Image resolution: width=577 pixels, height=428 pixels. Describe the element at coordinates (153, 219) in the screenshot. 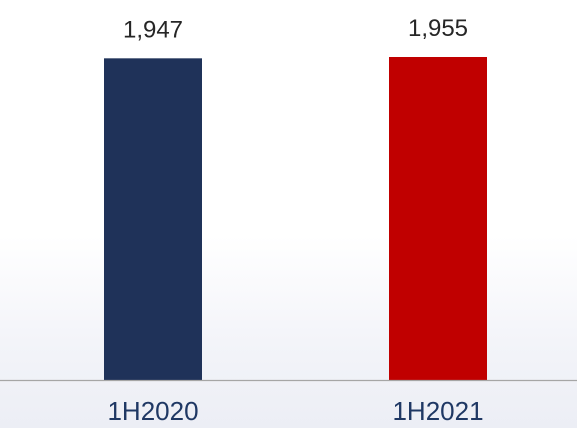

I see `bar-1H2020` at that location.